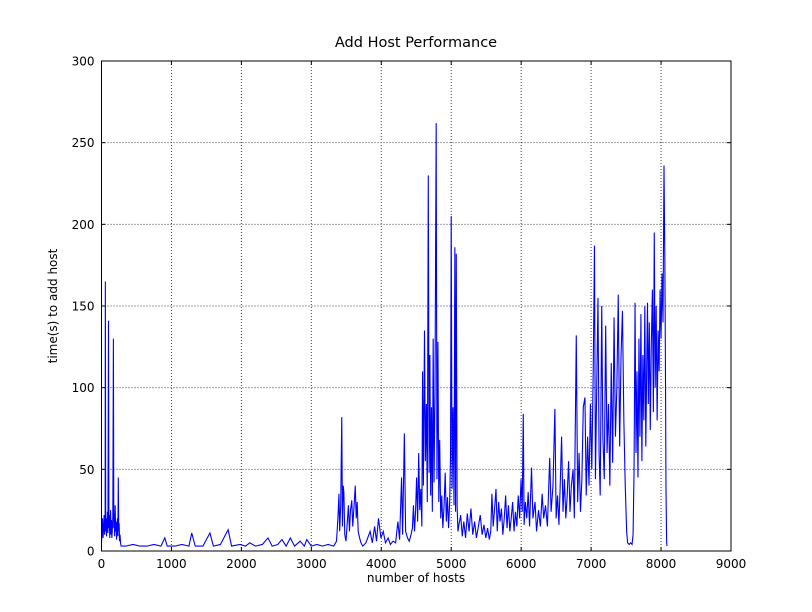  Describe the element at coordinates (53, 305) in the screenshot. I see `y-axis-label: time(s) to add host` at that location.